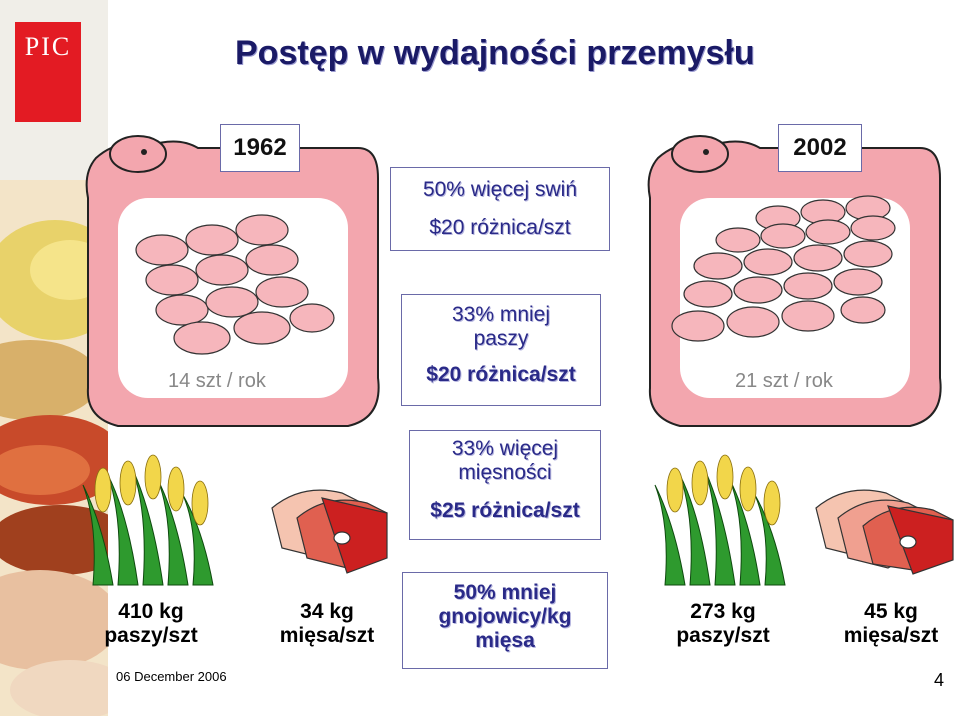 This screenshot has height=716, width=960. I want to click on meat-more-text: 33% więcej, so click(505, 448).